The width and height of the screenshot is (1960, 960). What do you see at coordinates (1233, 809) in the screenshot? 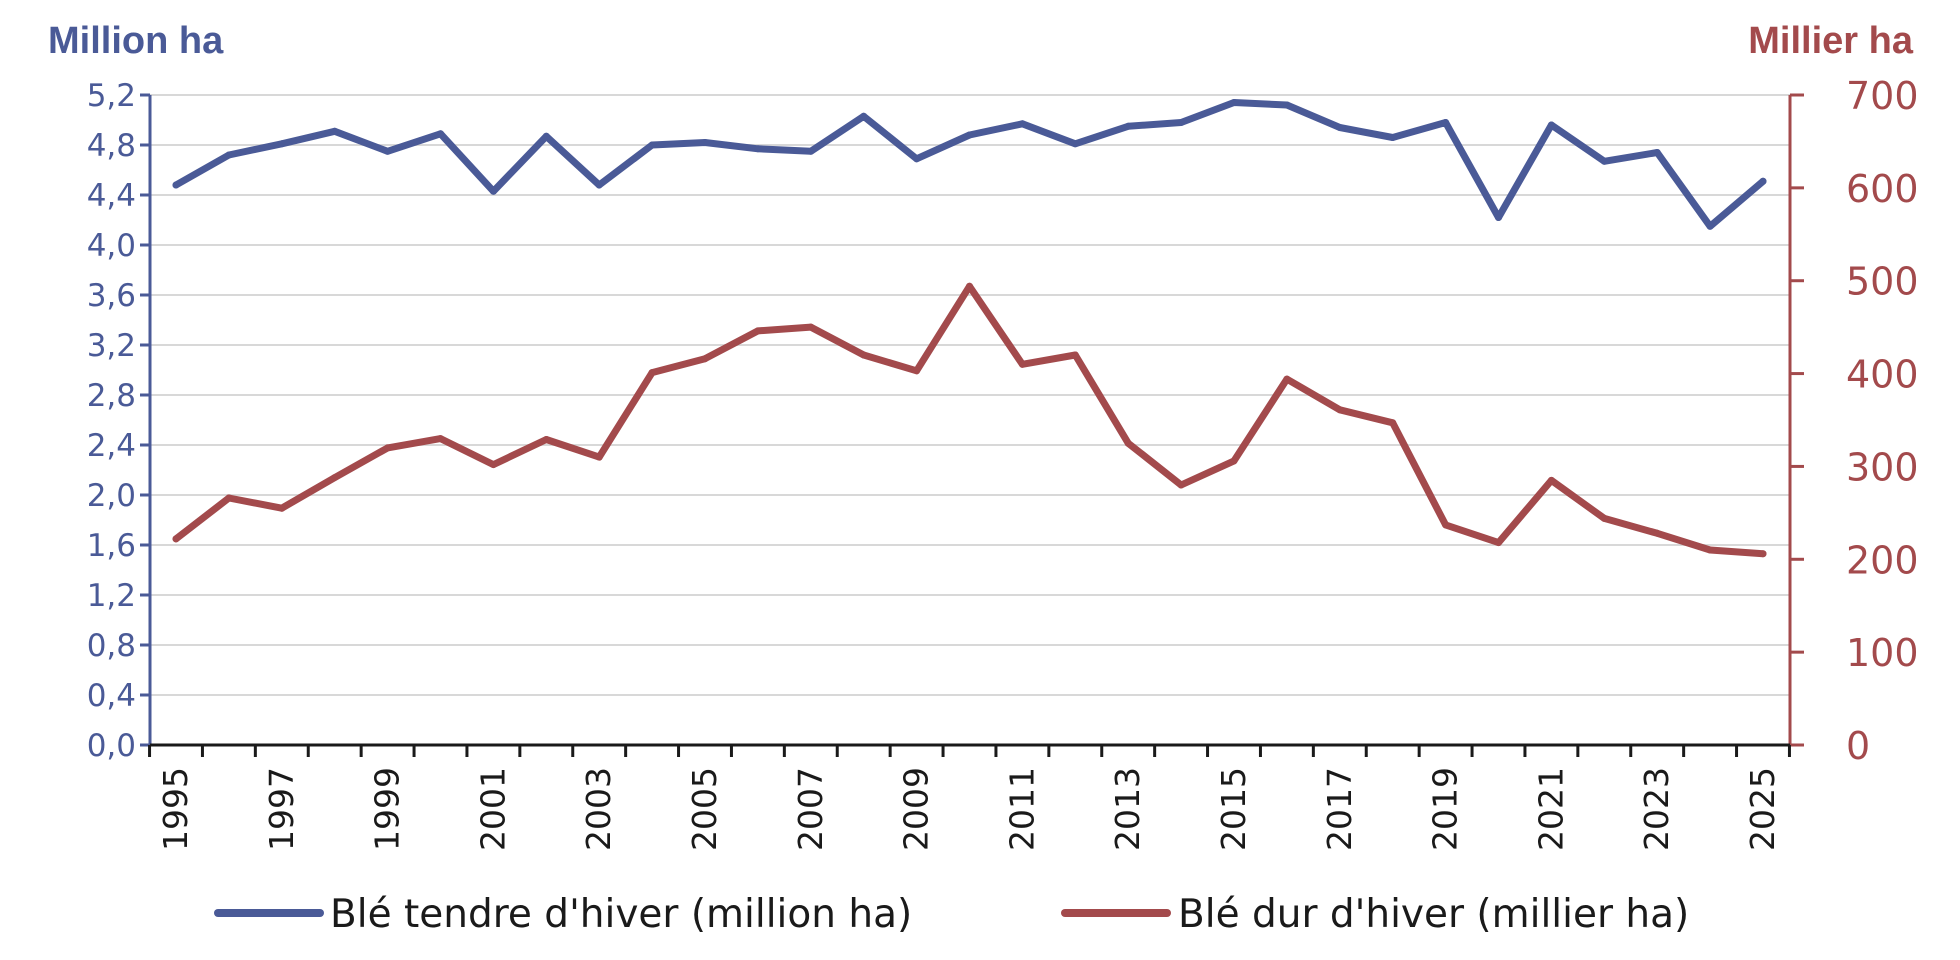
I see `x-axis-tick-label: 2015` at bounding box center [1233, 809].